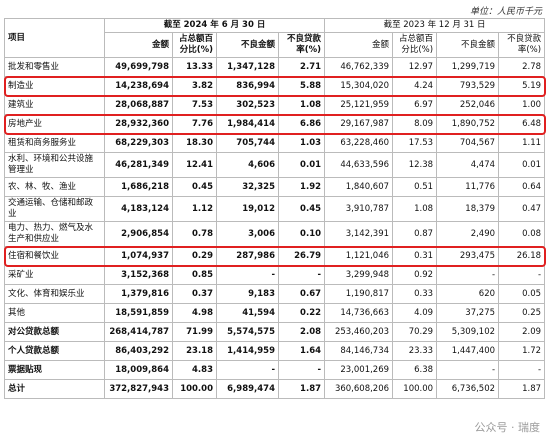 The image size is (550, 437). I want to click on period-header: 截至 2023 年 12 月 31 日, so click(435, 25).